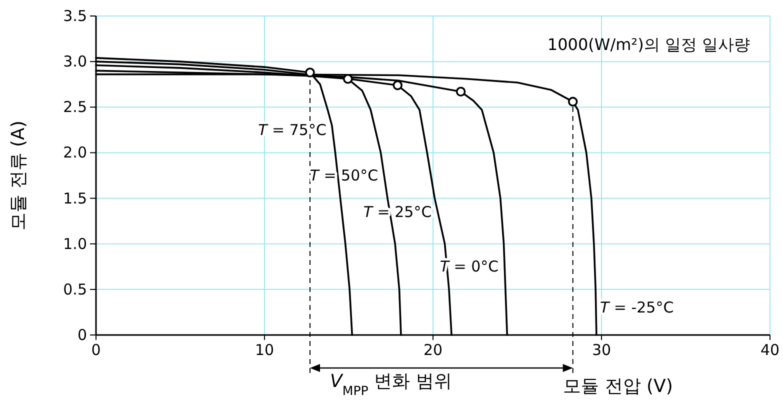  What do you see at coordinates (75, 153) in the screenshot?
I see `y-tick-label: 2.0` at bounding box center [75, 153].